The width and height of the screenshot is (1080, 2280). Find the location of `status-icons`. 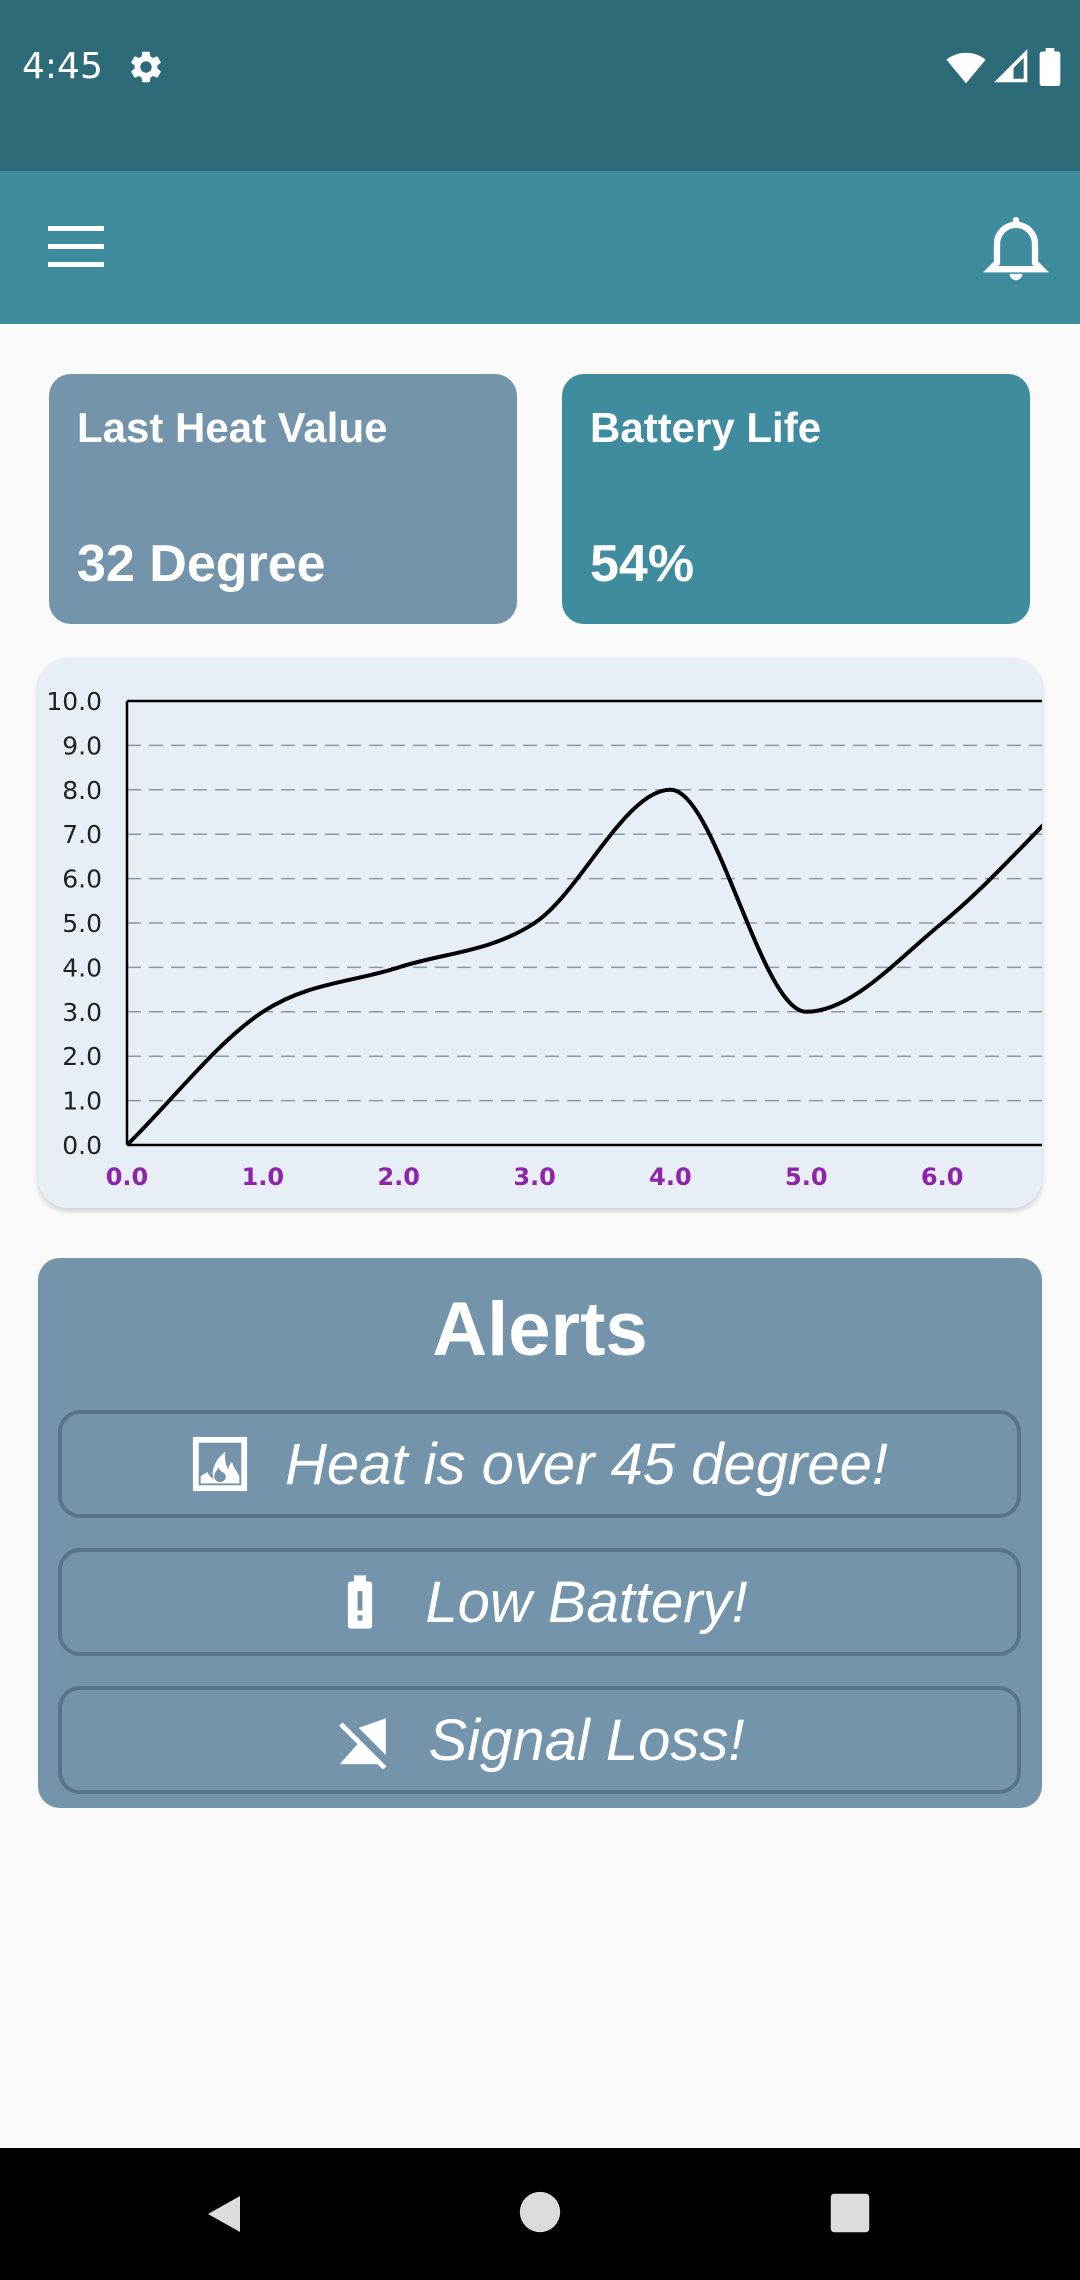

status-icons is located at coordinates (1004, 67).